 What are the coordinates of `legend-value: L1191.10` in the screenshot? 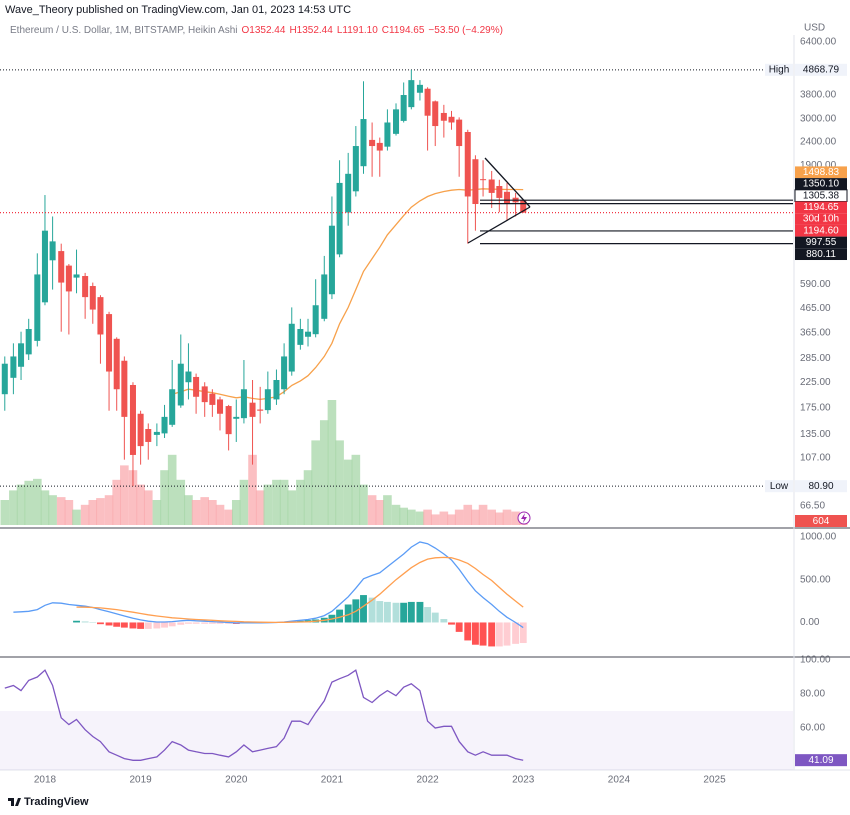 It's located at (357, 30).